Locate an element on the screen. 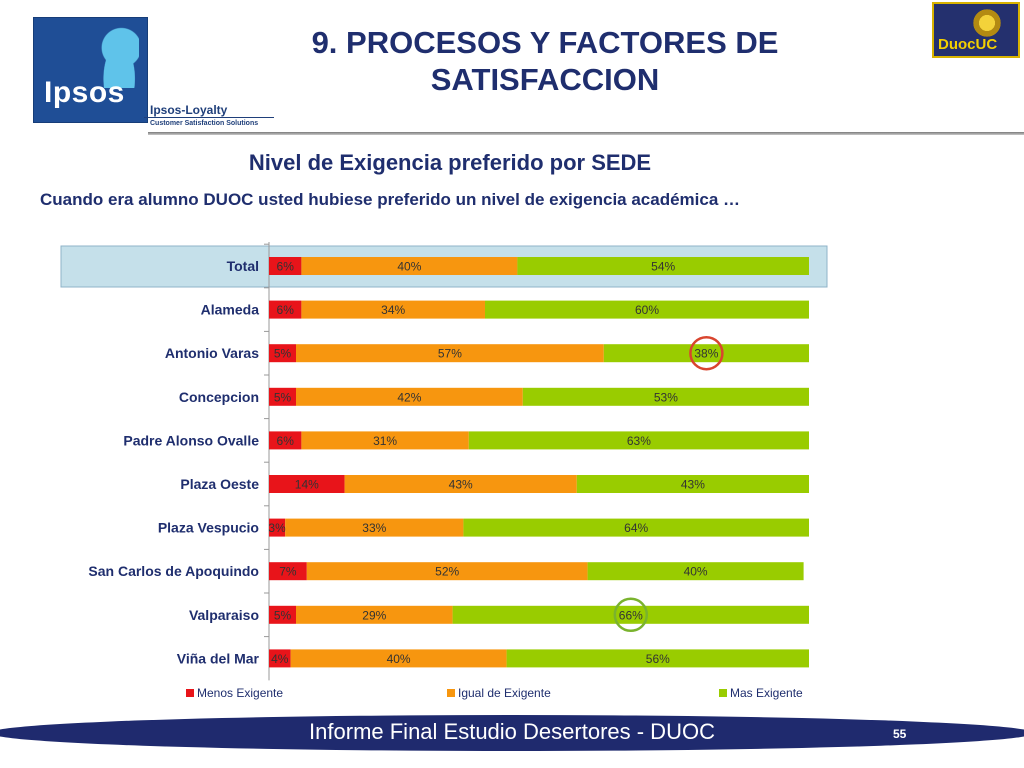 The image size is (1024, 768). bar-igual-de-exigente-san-carlos-de-apoquindo is located at coordinates (447, 571).